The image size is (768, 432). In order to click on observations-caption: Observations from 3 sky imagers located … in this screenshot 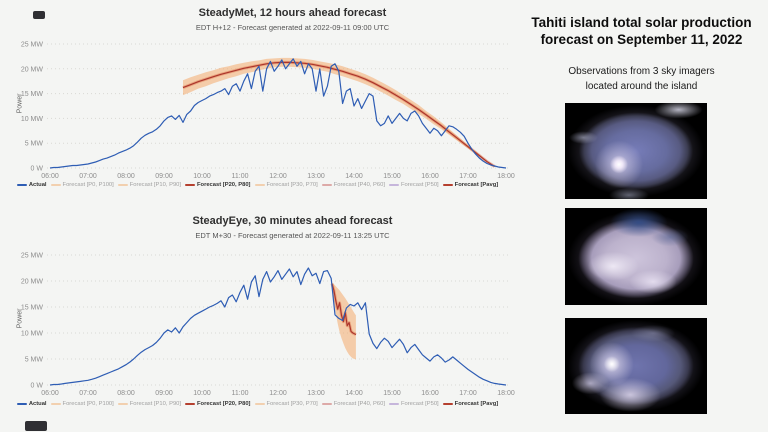, I will do `click(641, 79)`.